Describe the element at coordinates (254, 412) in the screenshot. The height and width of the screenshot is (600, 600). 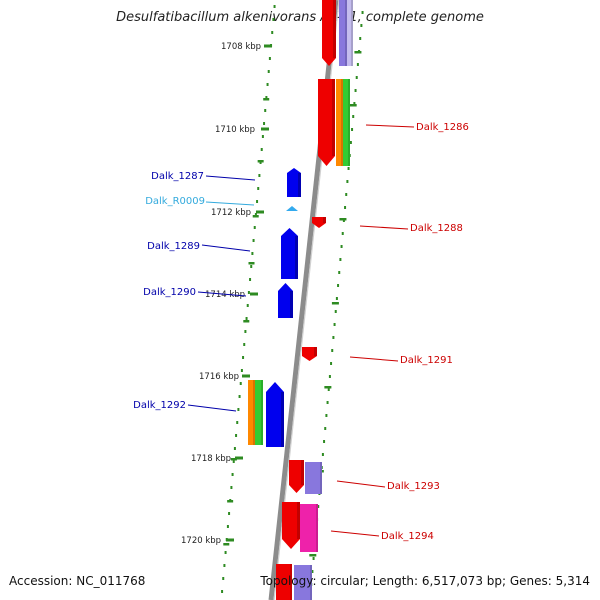
I see `track-Dalk_1292-orange-shade` at that location.